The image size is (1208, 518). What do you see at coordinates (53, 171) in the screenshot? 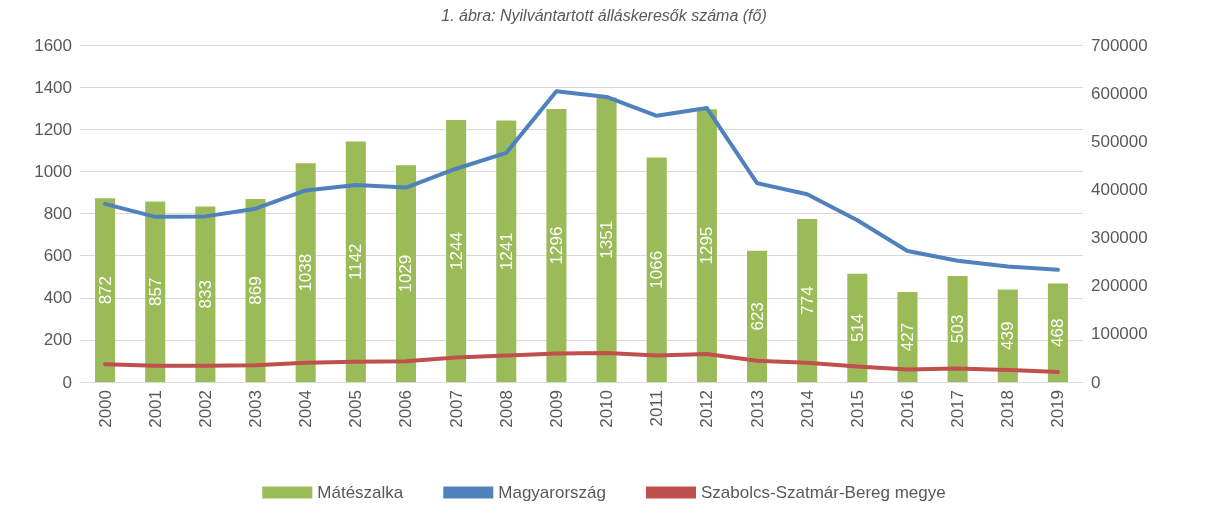
I see `y-tick-label: 1000` at bounding box center [53, 171].